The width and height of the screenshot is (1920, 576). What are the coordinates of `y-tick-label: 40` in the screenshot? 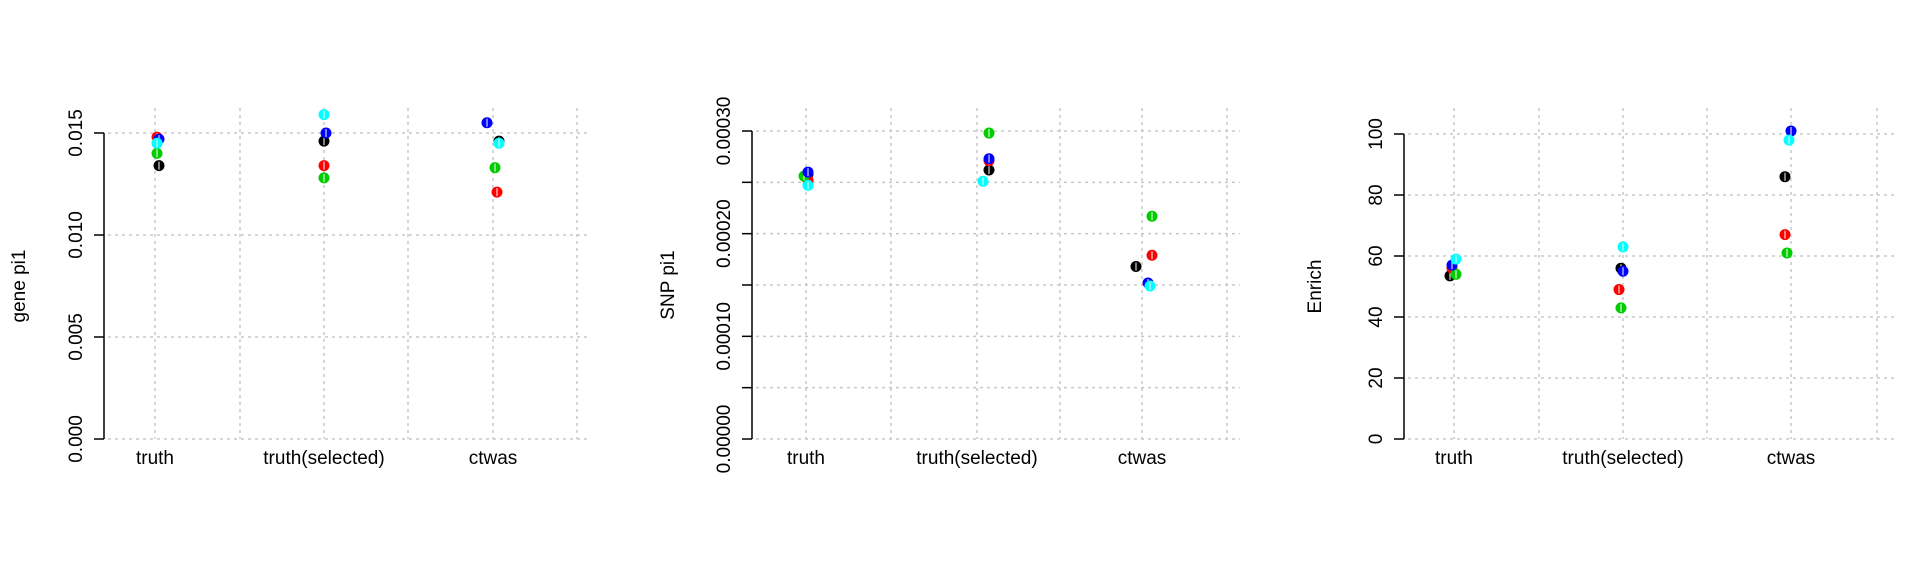 It's located at (1376, 316).